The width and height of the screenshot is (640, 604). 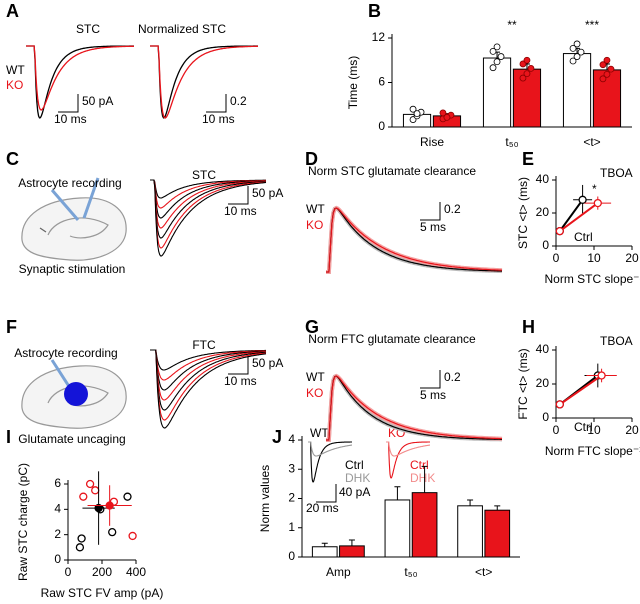 I want to click on method-label: Astrocyte recording, so click(x=69, y=183).